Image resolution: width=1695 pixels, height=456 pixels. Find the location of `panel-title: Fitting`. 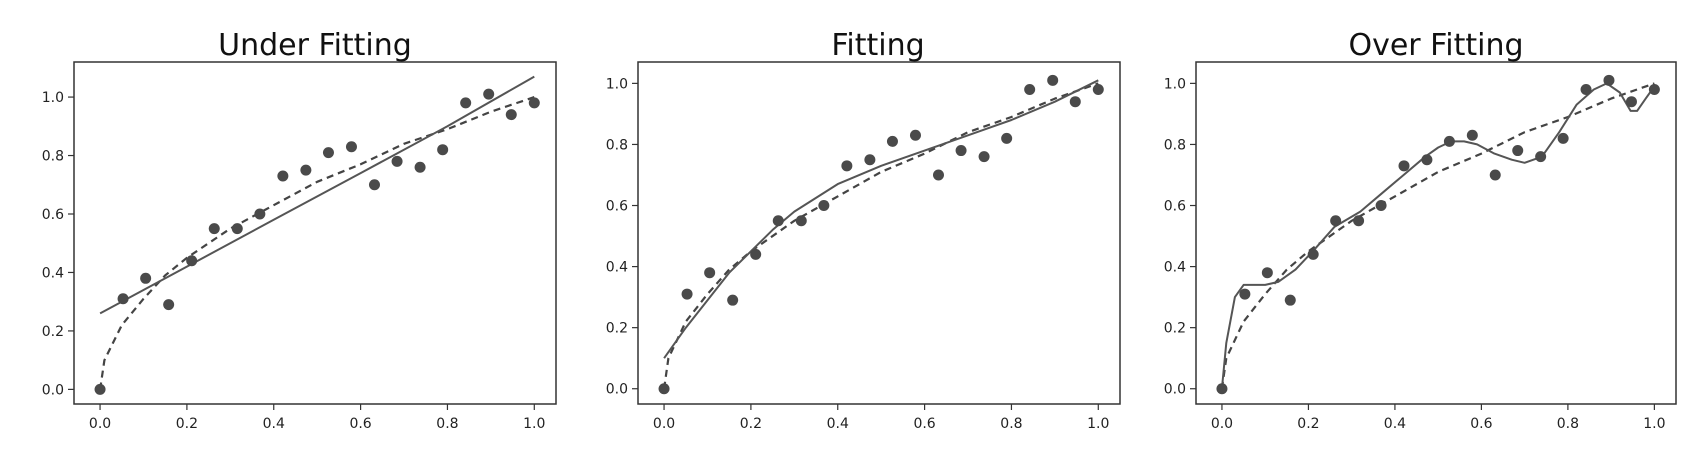

panel-title: Fitting is located at coordinates (877, 45).